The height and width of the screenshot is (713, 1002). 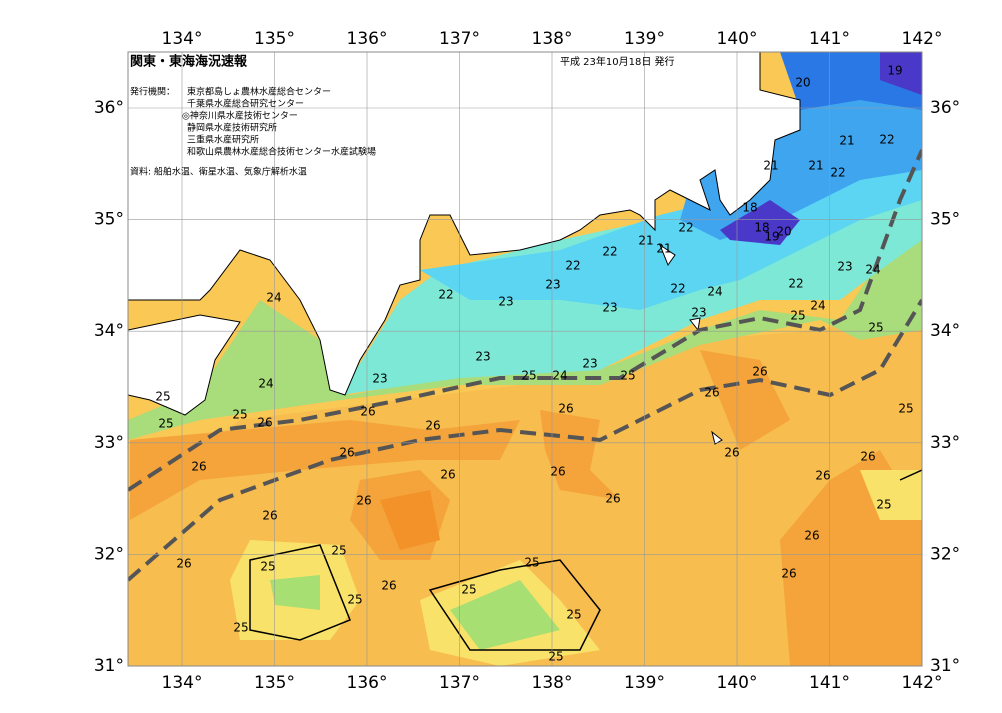 I want to click on publisher: 三重県水産研究所, so click(x=223, y=140).